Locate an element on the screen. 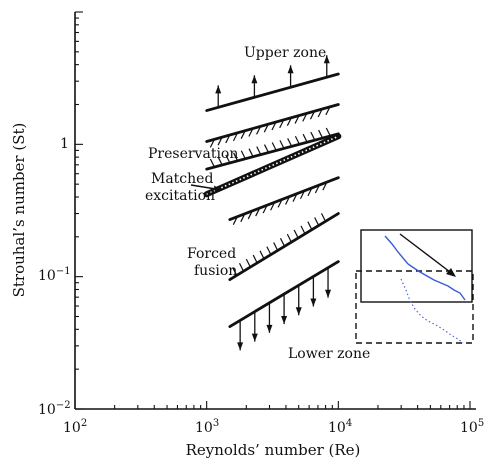 The width and height of the screenshot is (500, 475). inset-arrow-head is located at coordinates (451, 272).